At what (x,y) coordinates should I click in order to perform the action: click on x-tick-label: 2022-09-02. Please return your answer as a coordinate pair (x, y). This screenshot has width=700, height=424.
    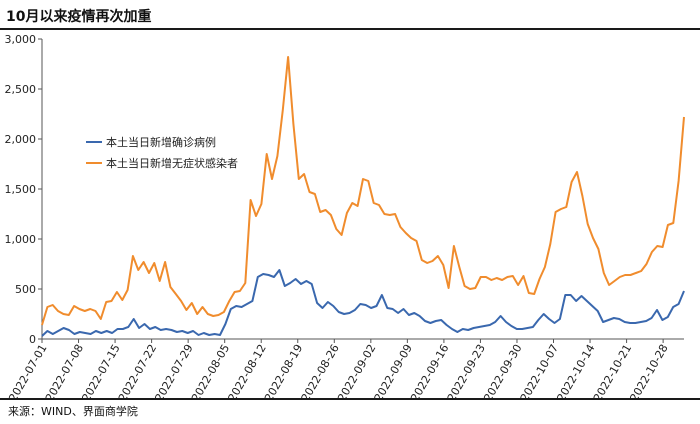
    Looking at the image, I should click on (356, 370).